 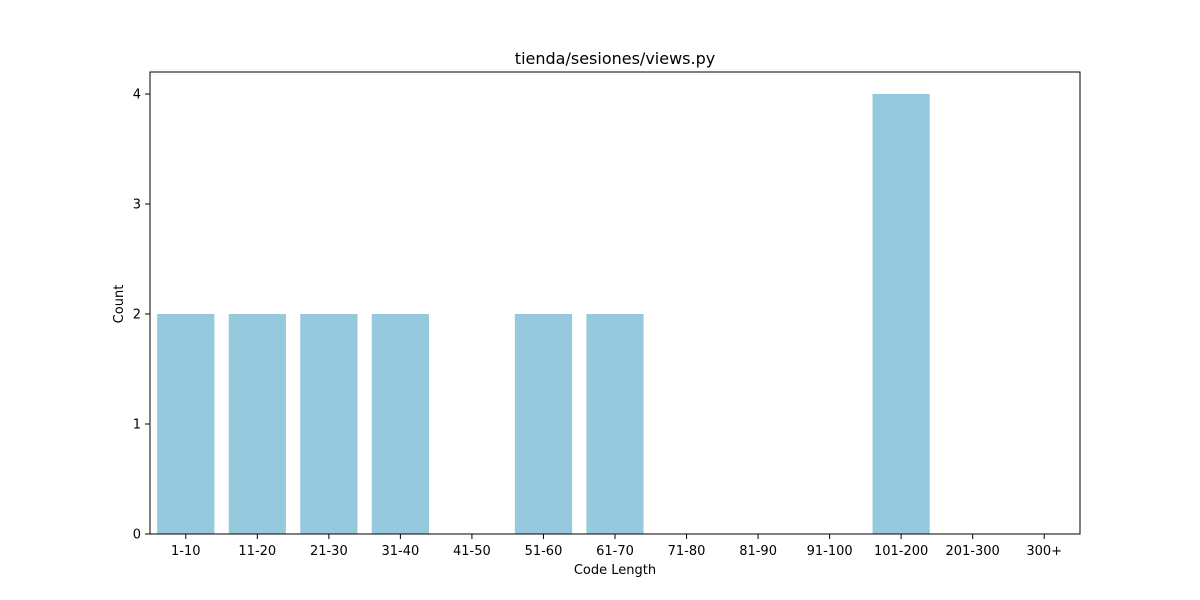 I want to click on x-tick-label: 201-300, so click(x=973, y=551).